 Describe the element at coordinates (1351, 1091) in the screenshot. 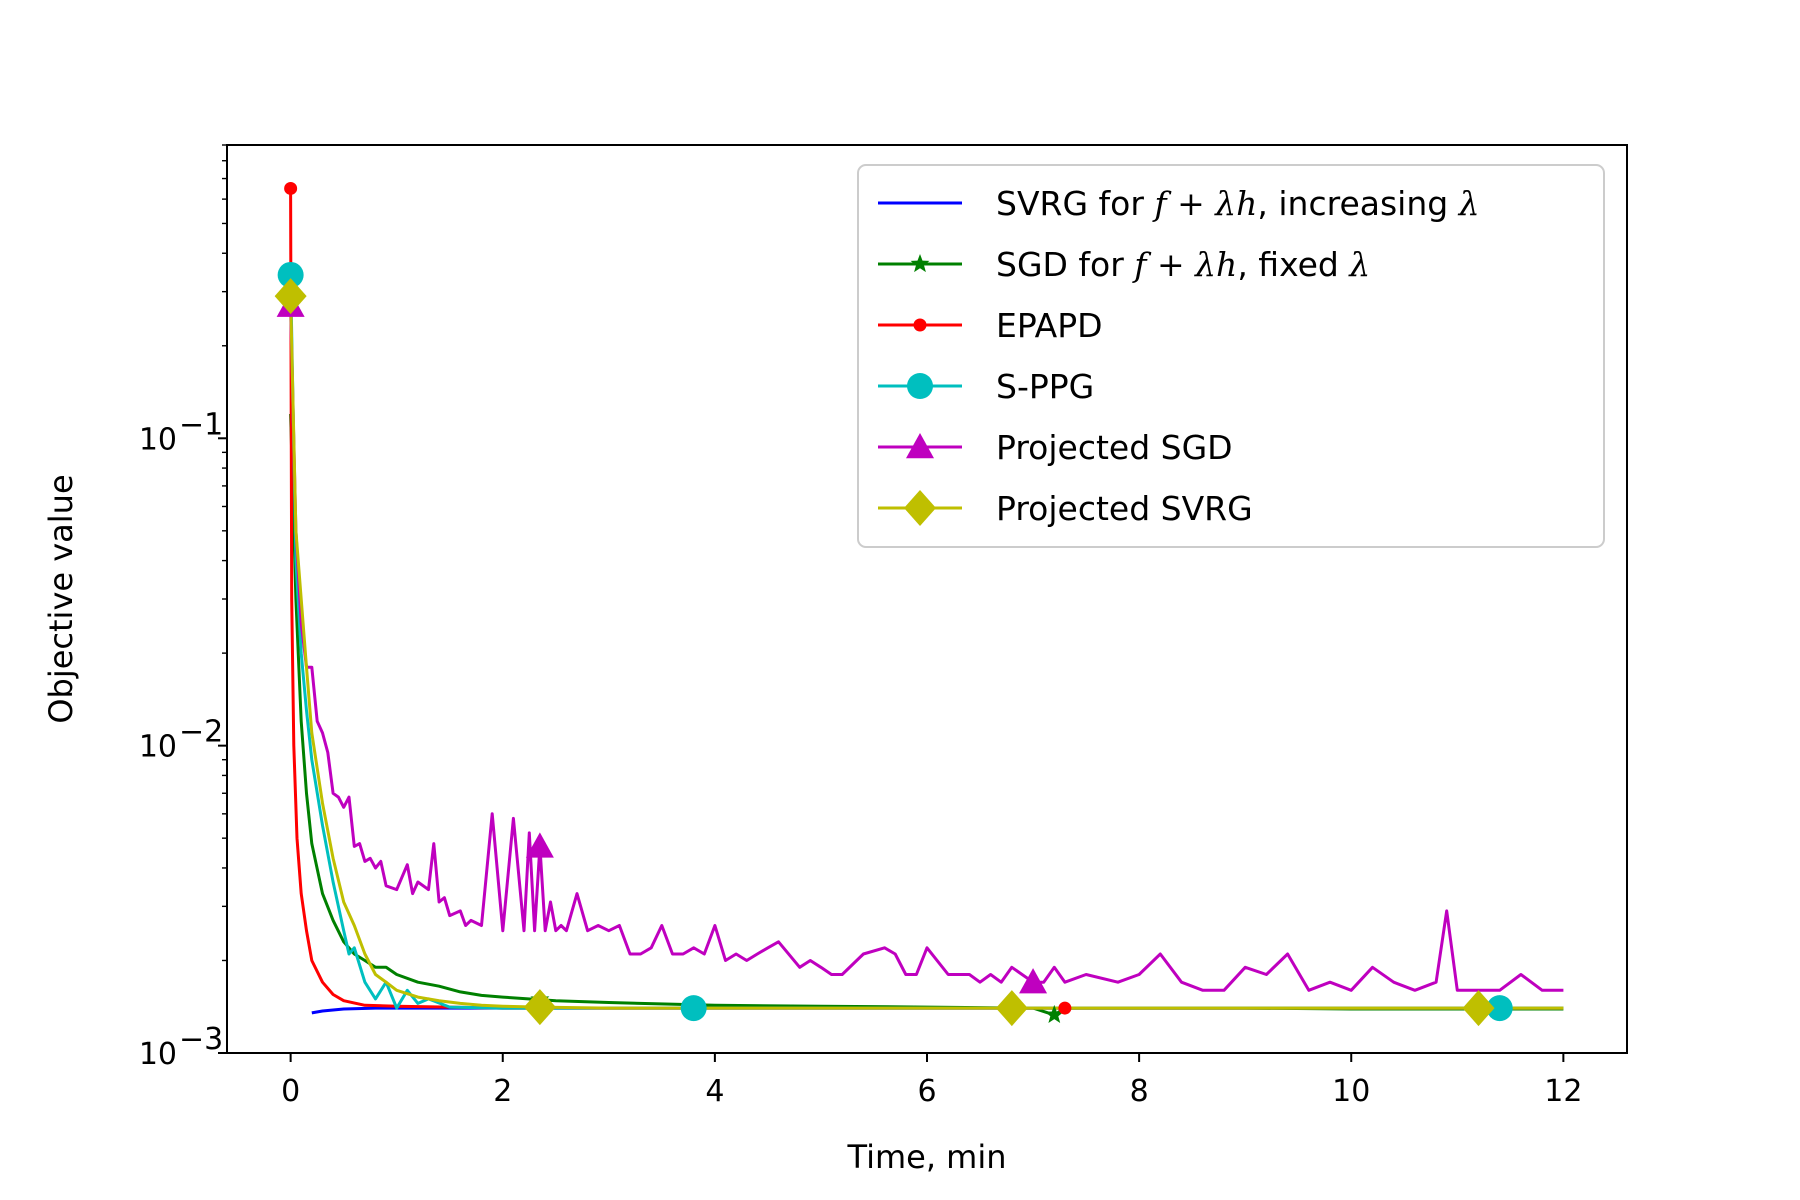

I see `x-tick-label: 10` at that location.